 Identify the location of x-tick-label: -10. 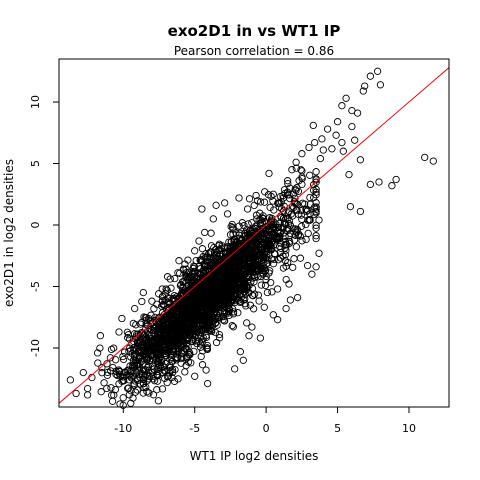
(123, 428).